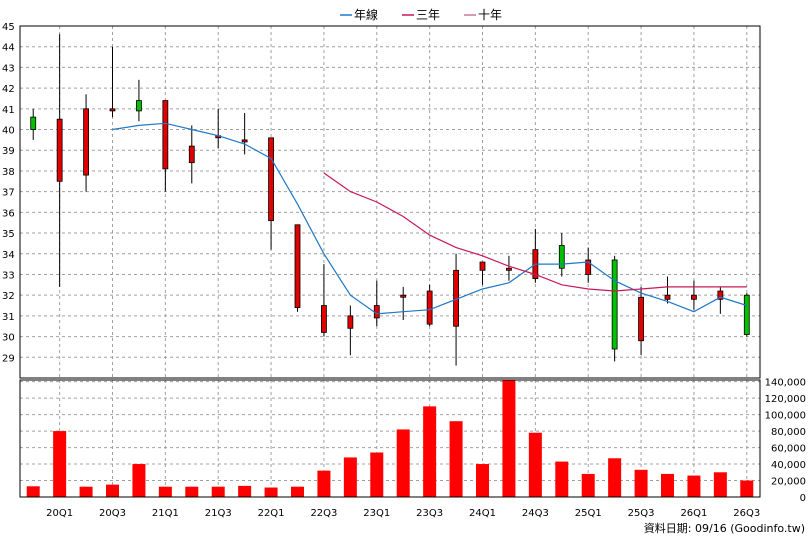 The width and height of the screenshot is (808, 540). I want to click on volume-tick-label: 80,000, so click(788, 432).